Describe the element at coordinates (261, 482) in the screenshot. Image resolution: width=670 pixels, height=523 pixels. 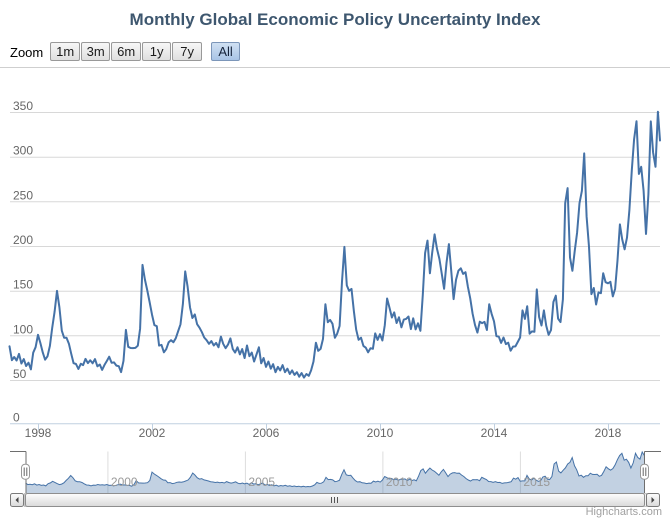
I see `svg-text: 2005` at that location.